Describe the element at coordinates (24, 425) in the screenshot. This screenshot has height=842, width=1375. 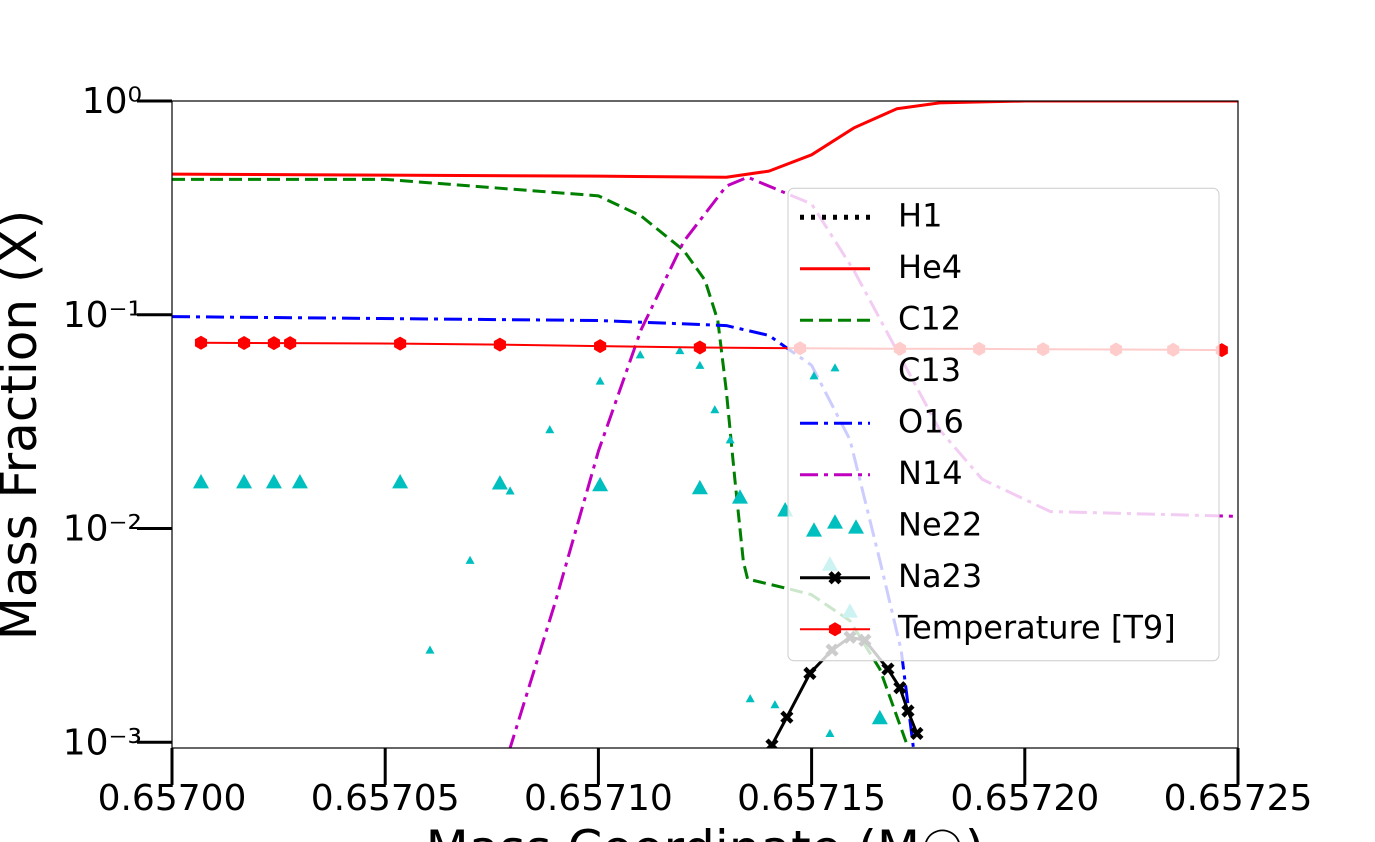
I see `y-axis-label: Mass Fraction (X)` at that location.